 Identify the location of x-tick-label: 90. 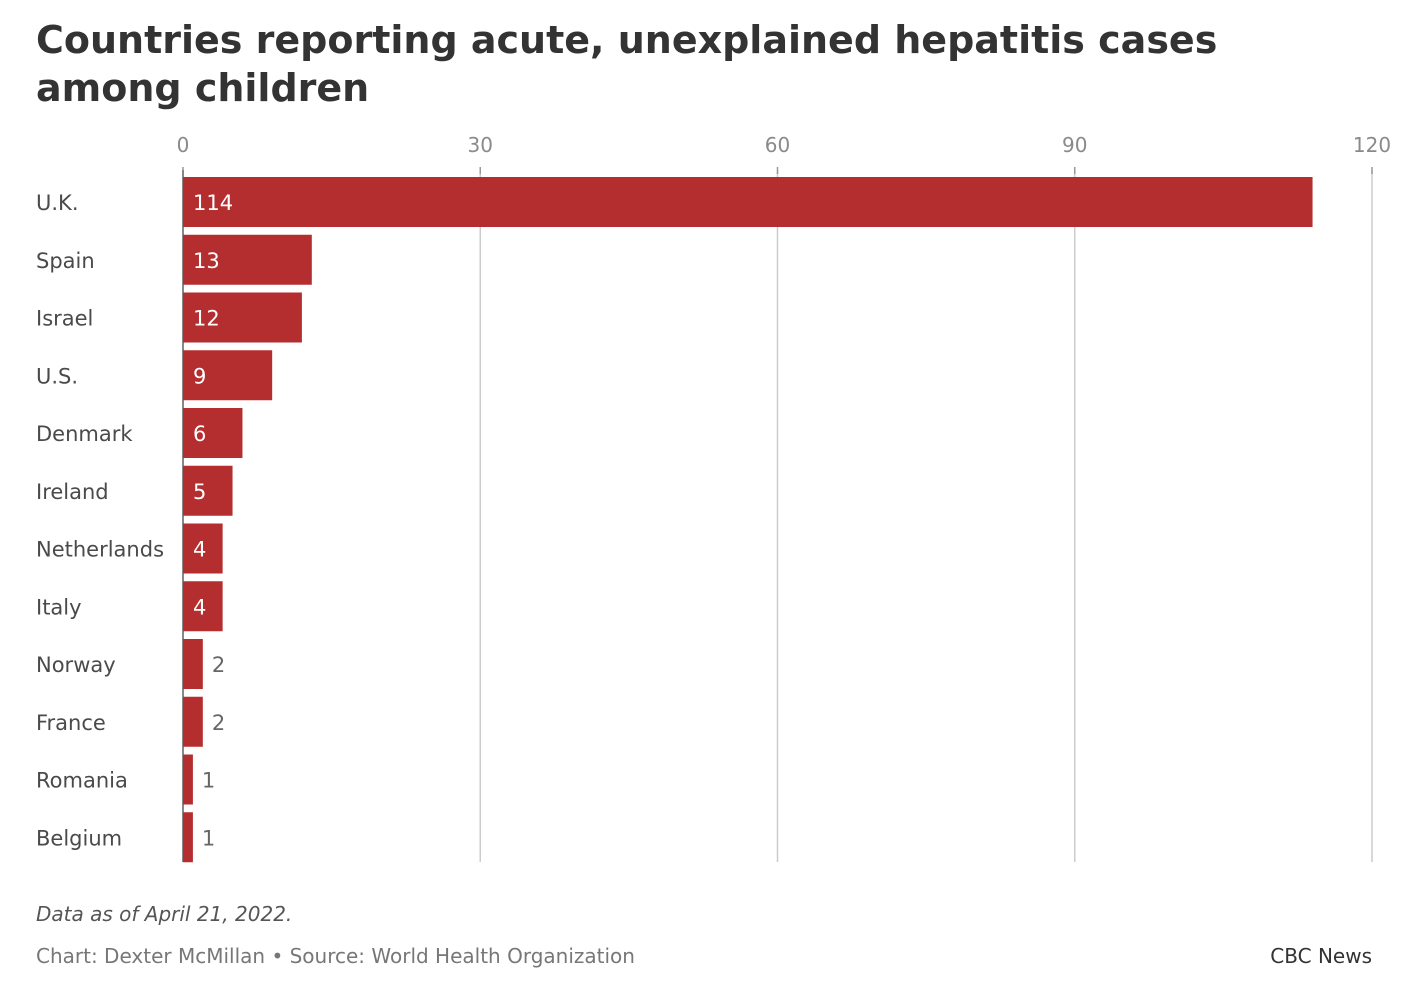
(1074, 145).